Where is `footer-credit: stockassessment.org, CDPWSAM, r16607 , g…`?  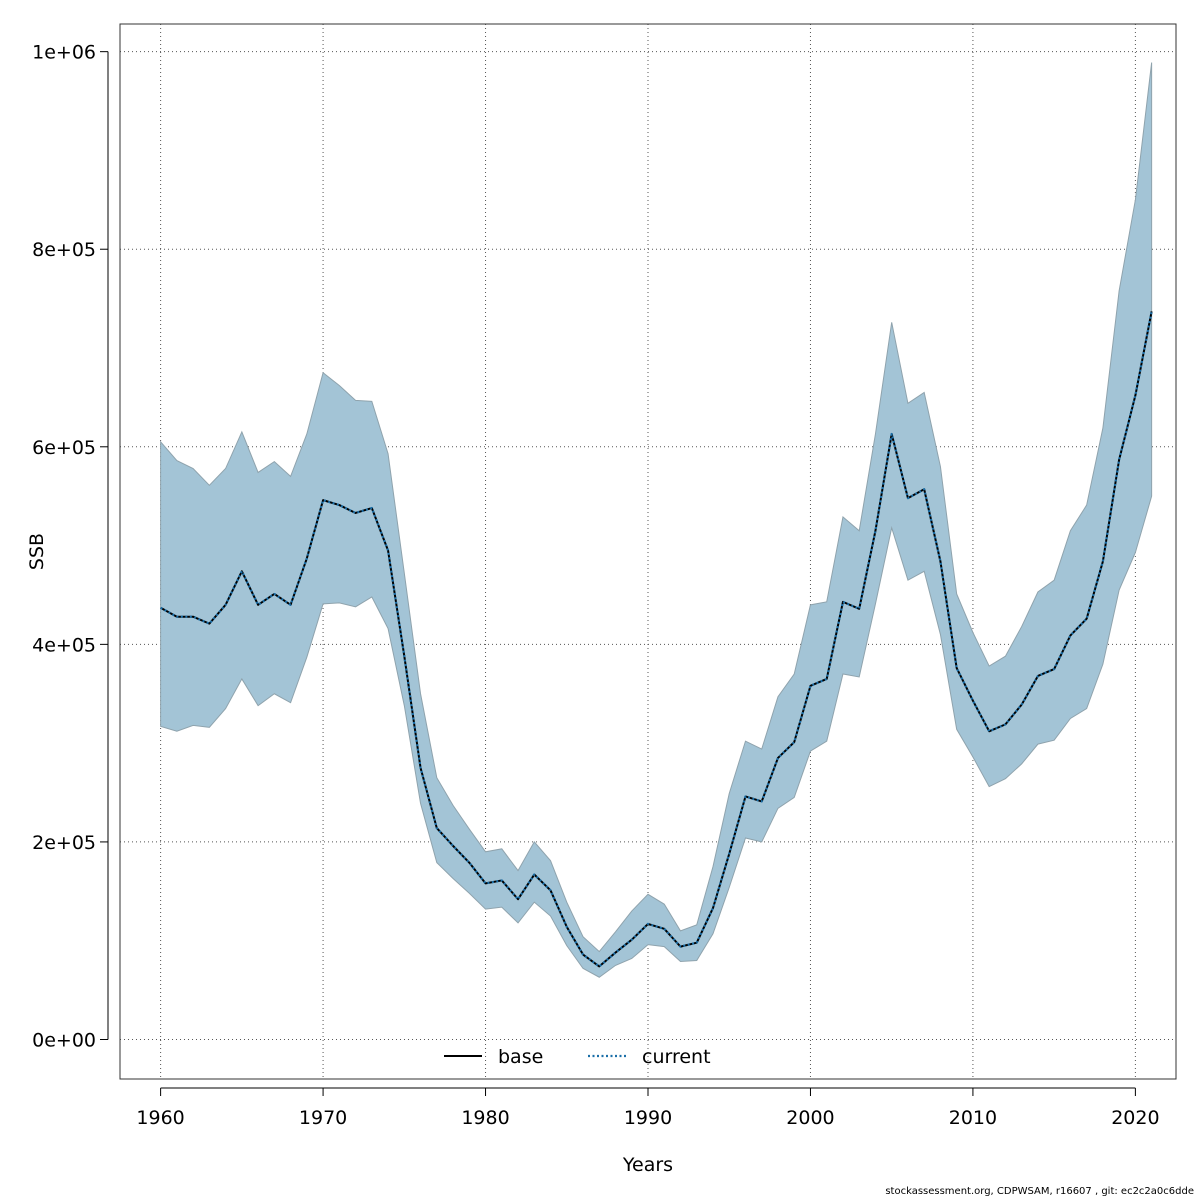
footer-credit: stockassessment.org, CDPWSAM, r16607 , g… is located at coordinates (1039, 1191).